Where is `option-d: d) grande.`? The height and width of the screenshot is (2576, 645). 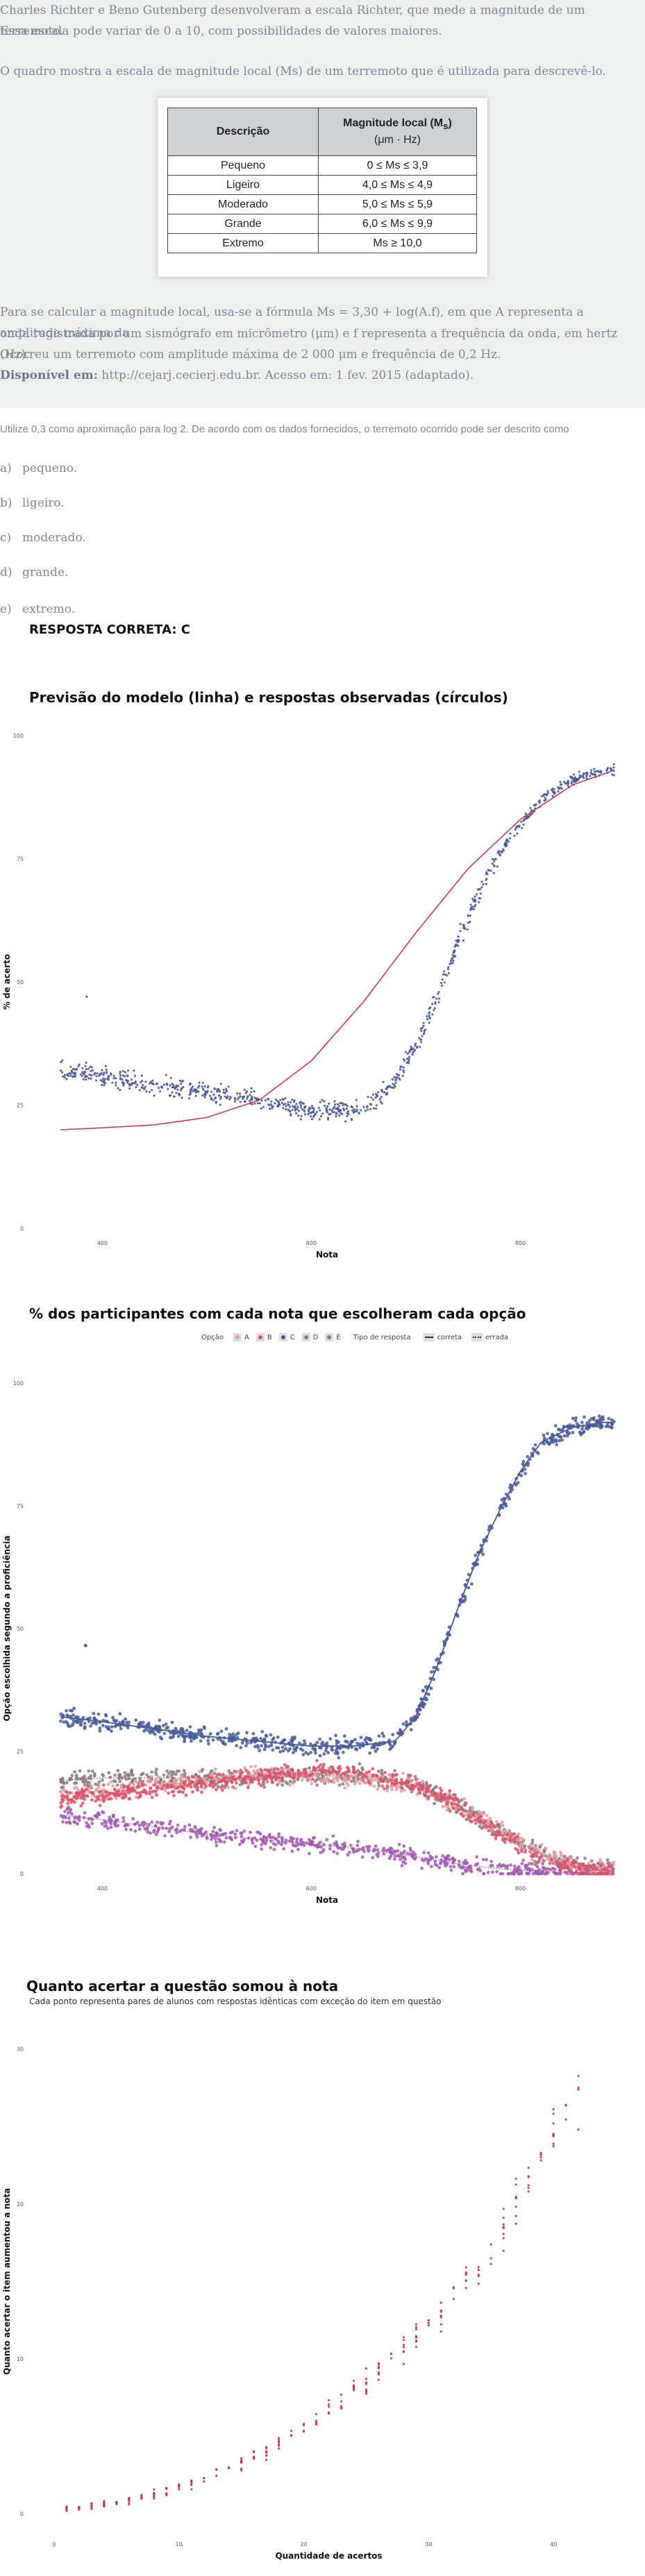
option-d: d) grande. is located at coordinates (34, 572).